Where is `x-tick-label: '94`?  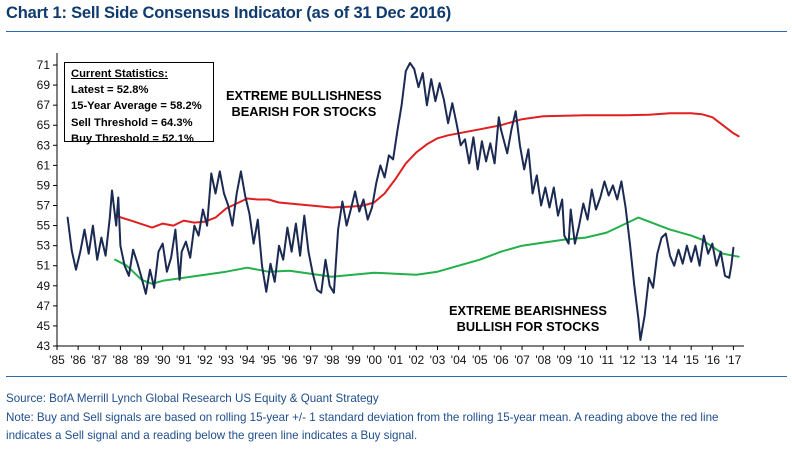 x-tick-label: '94 is located at coordinates (247, 360).